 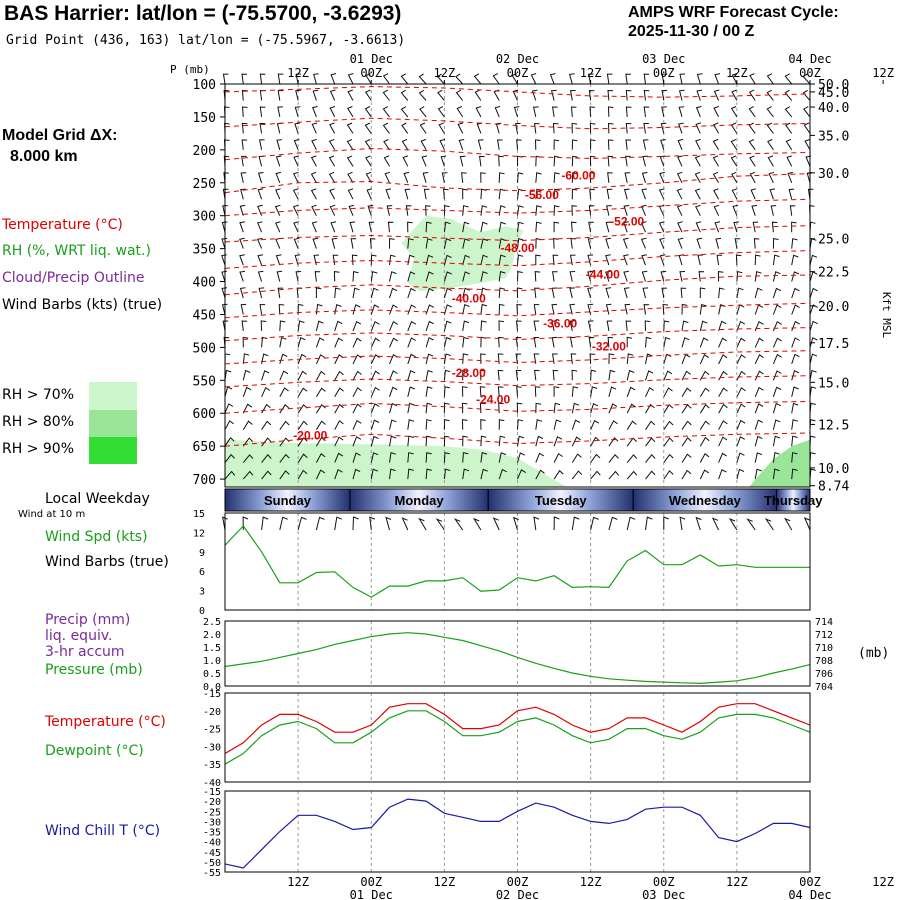 I want to click on top-hour-label: 00Z, so click(x=518, y=73).